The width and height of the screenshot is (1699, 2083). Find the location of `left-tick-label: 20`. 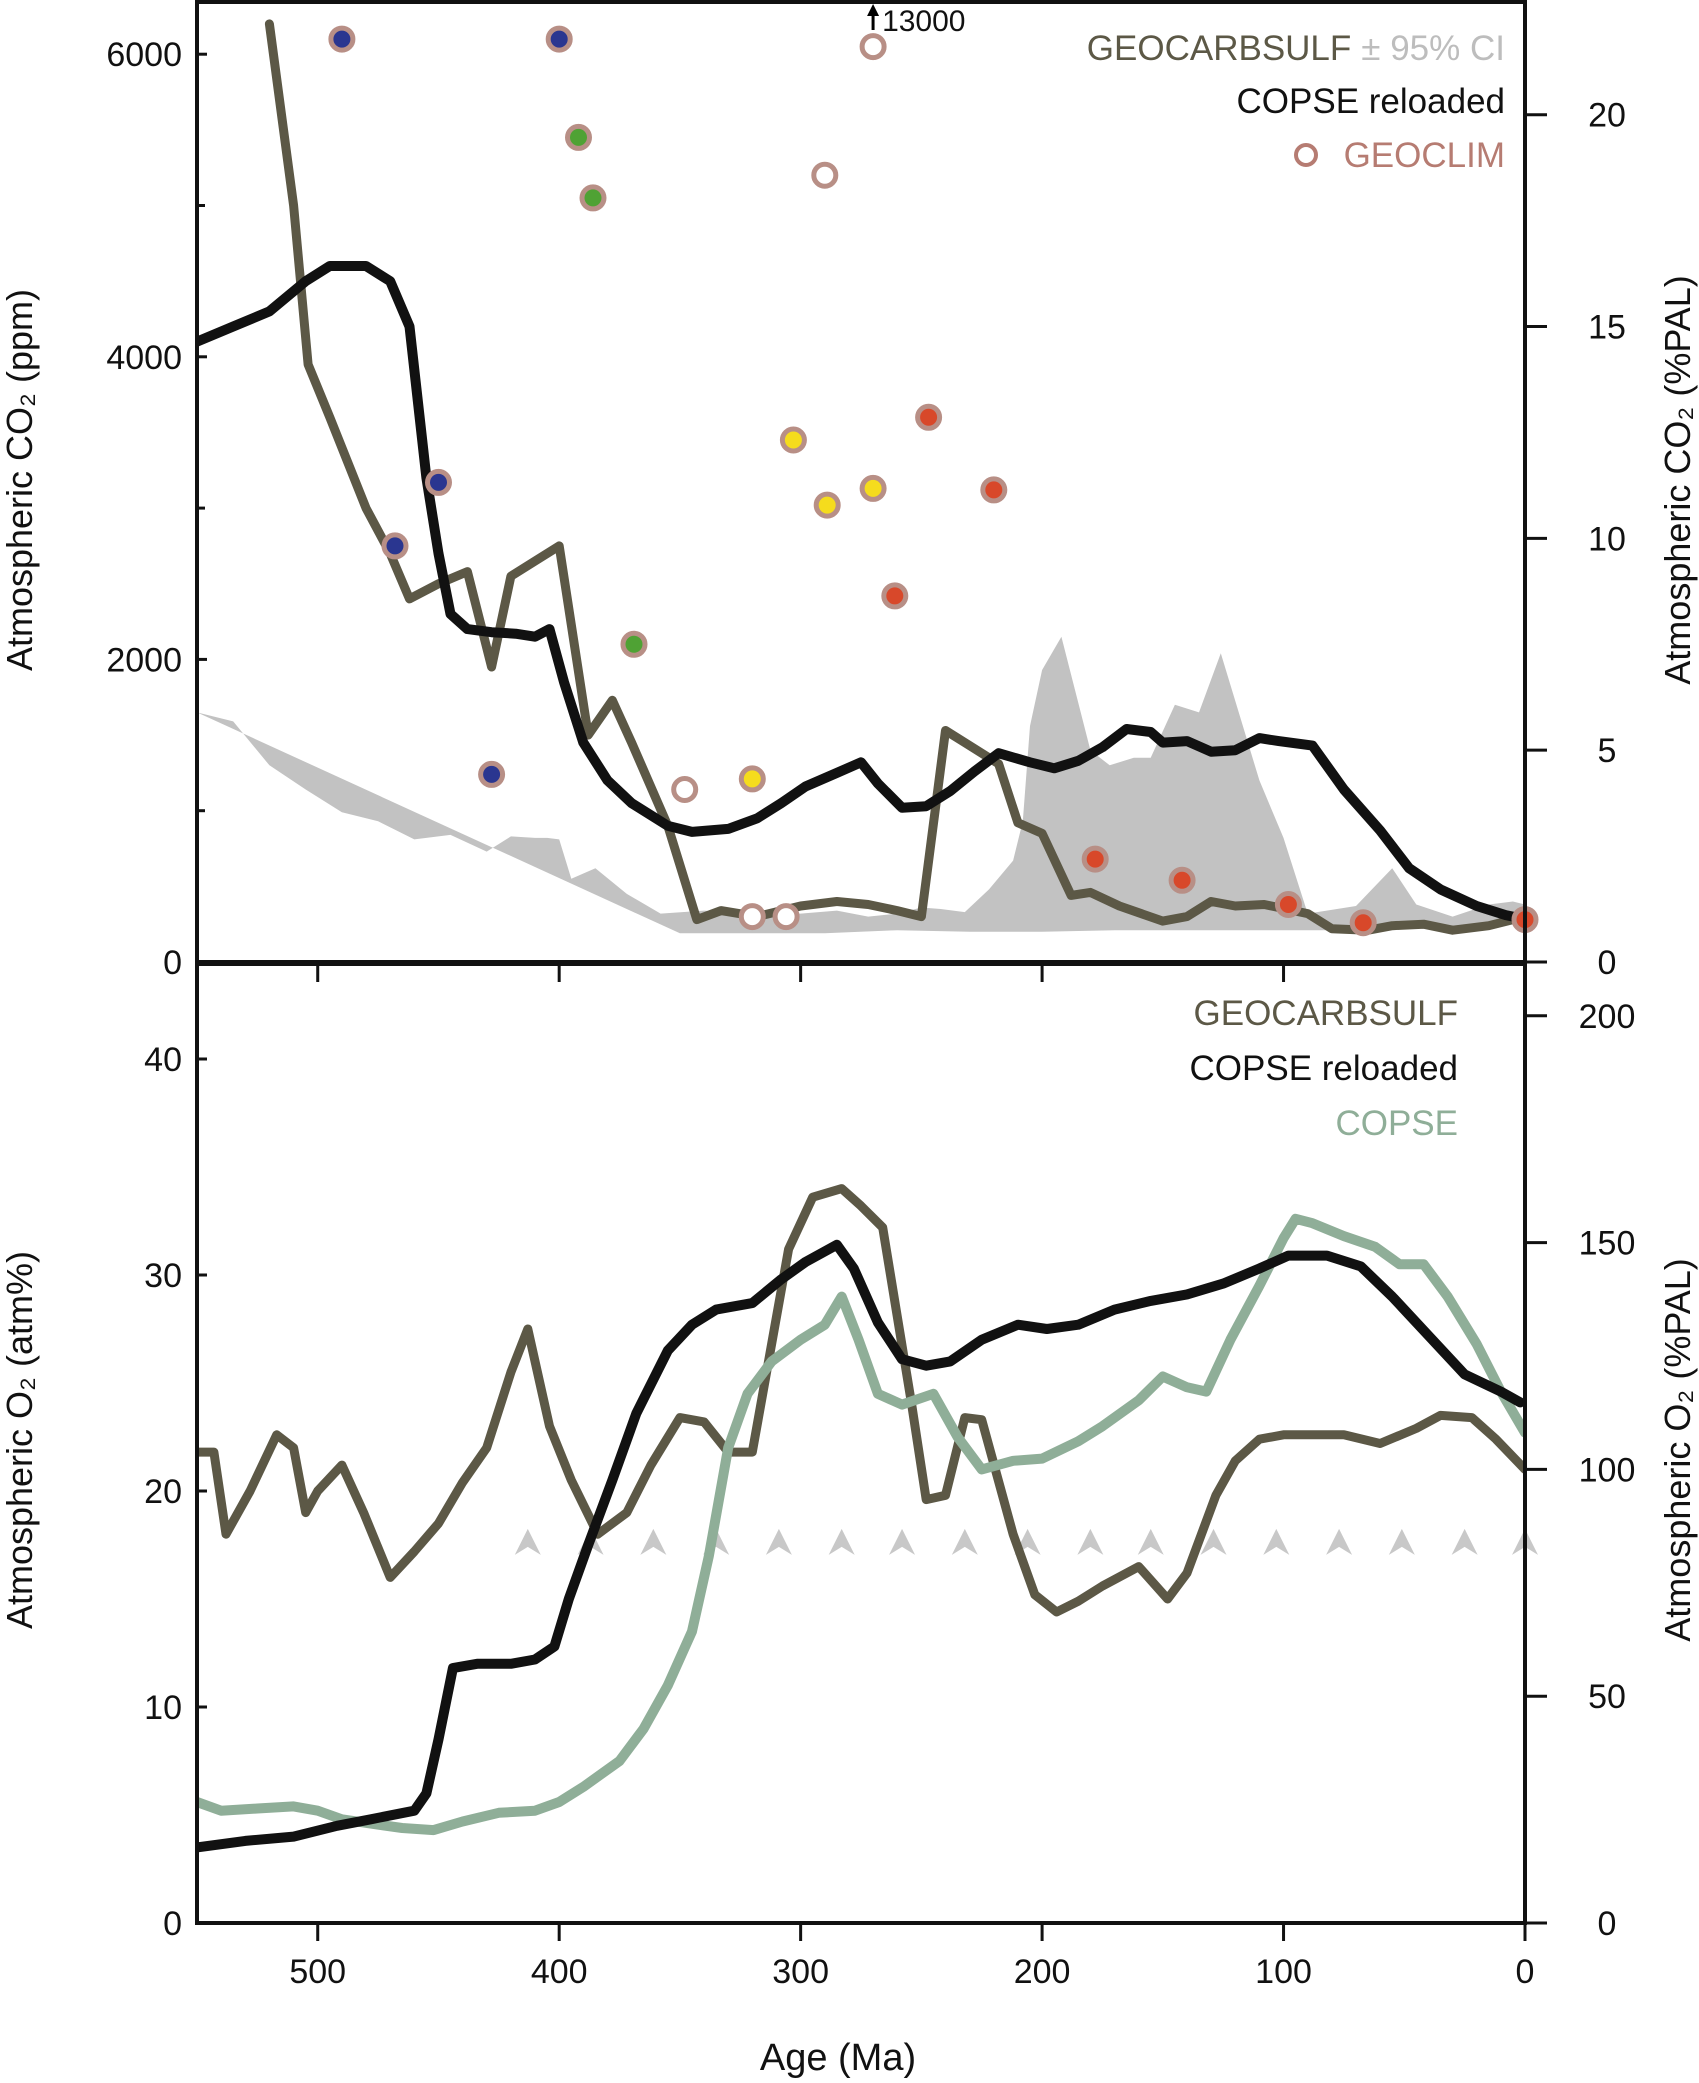

left-tick-label: 20 is located at coordinates (163, 1492).